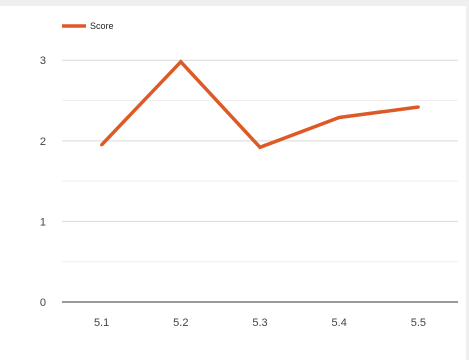  What do you see at coordinates (339, 323) in the screenshot?
I see `x-tick-label: 5.4` at bounding box center [339, 323].